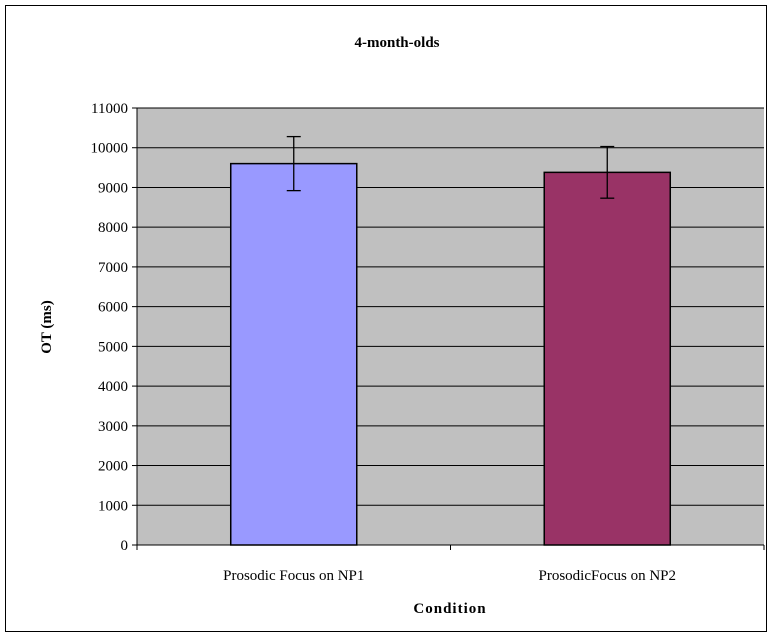 This screenshot has width=773, height=638. Describe the element at coordinates (110, 149) in the screenshot. I see `y-tick-label: 10000` at that location.